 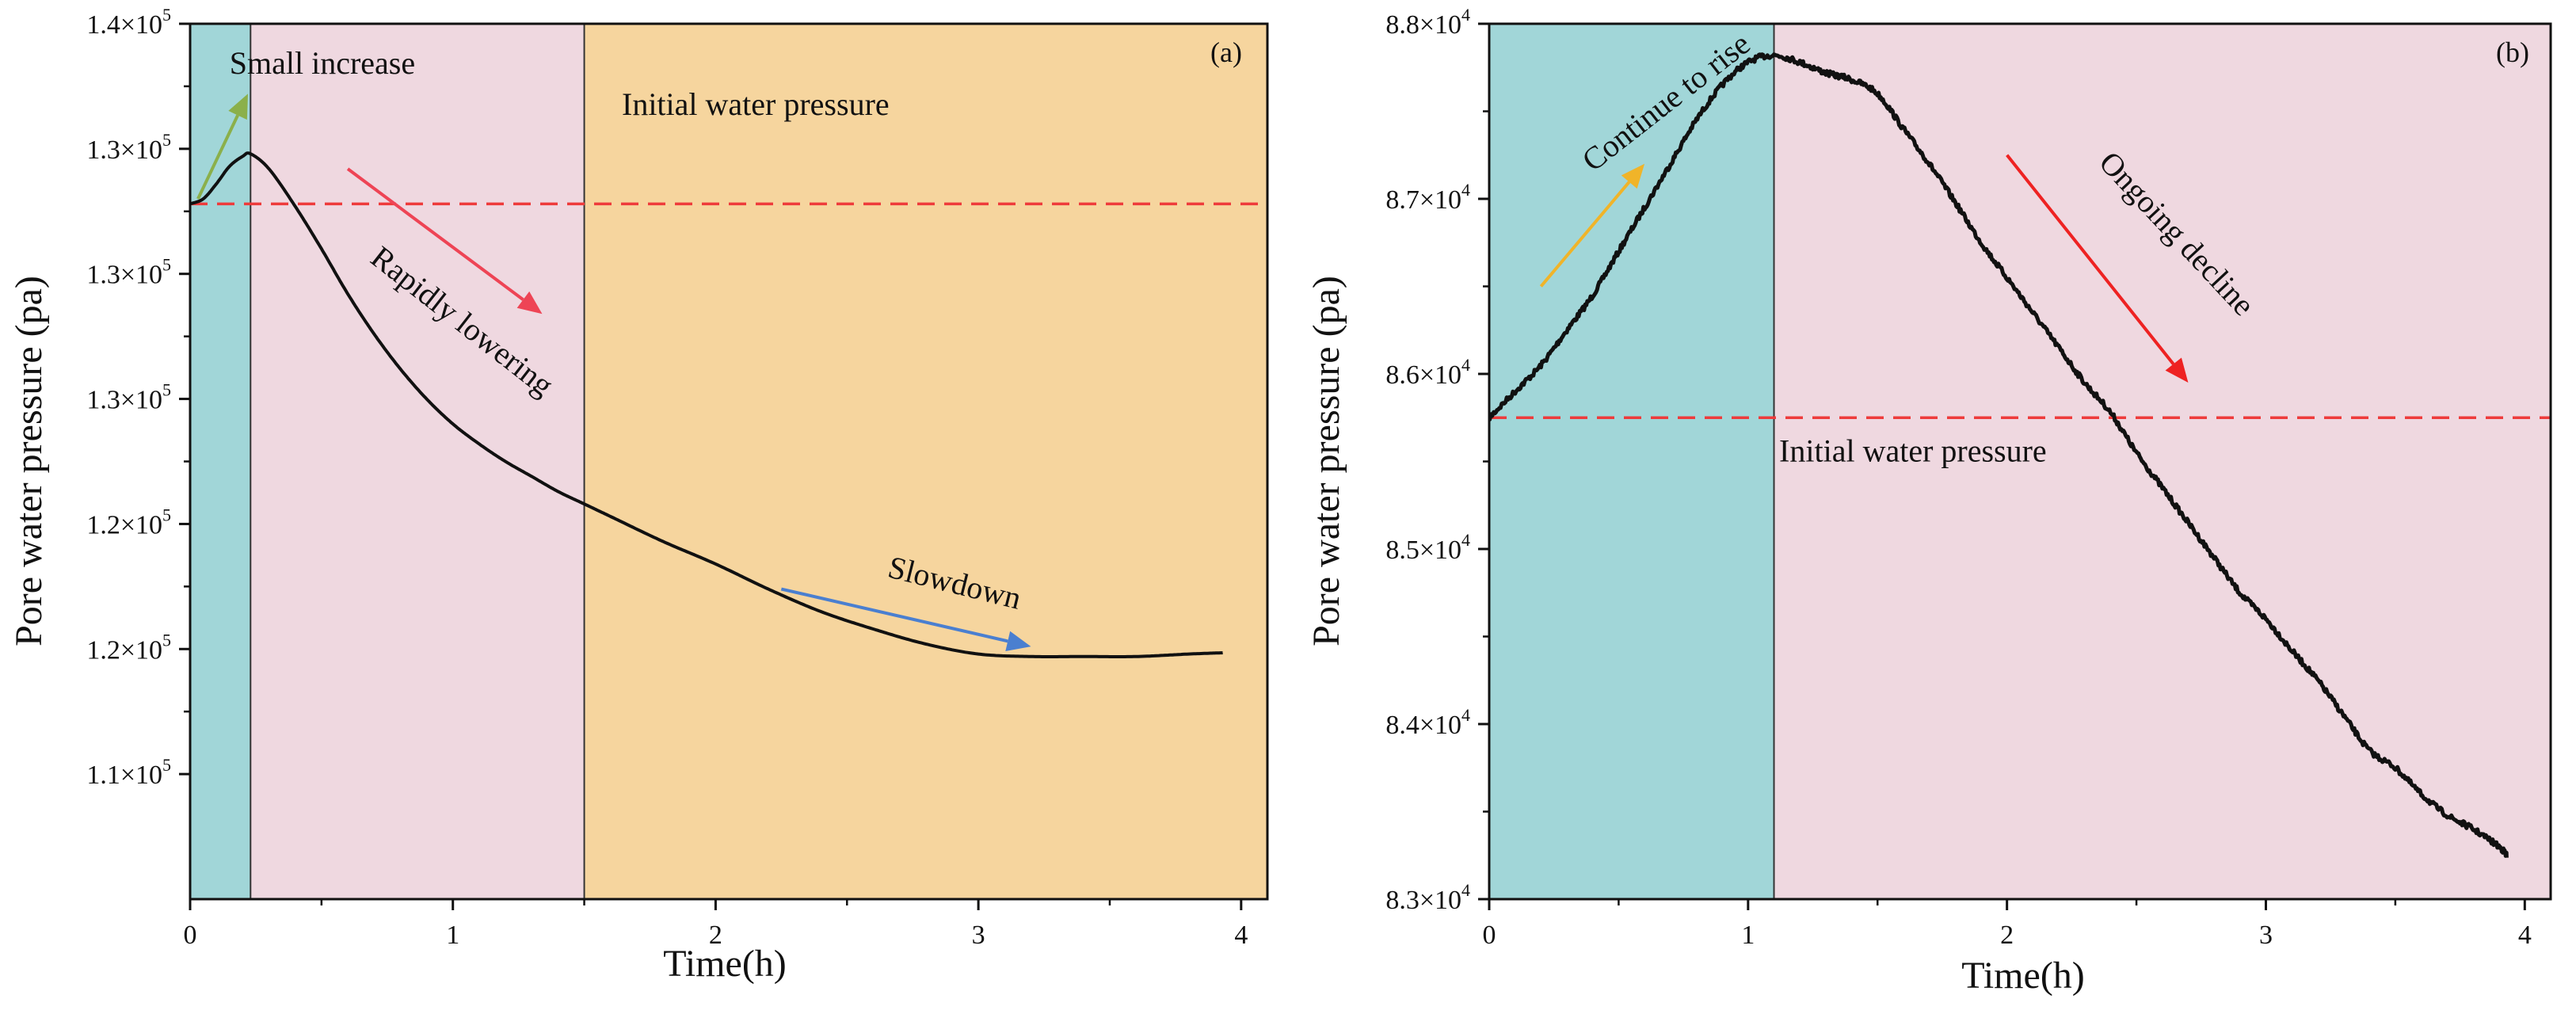 I want to click on chart-a-x-axis: 0 1 2 3 4, so click(x=716, y=925).